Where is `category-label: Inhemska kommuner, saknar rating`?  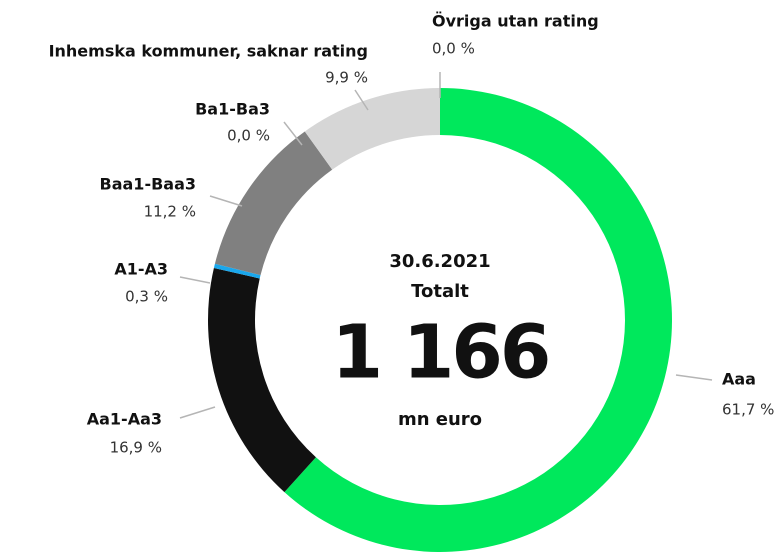 category-label: Inhemska kommuner, saknar rating is located at coordinates (208, 51).